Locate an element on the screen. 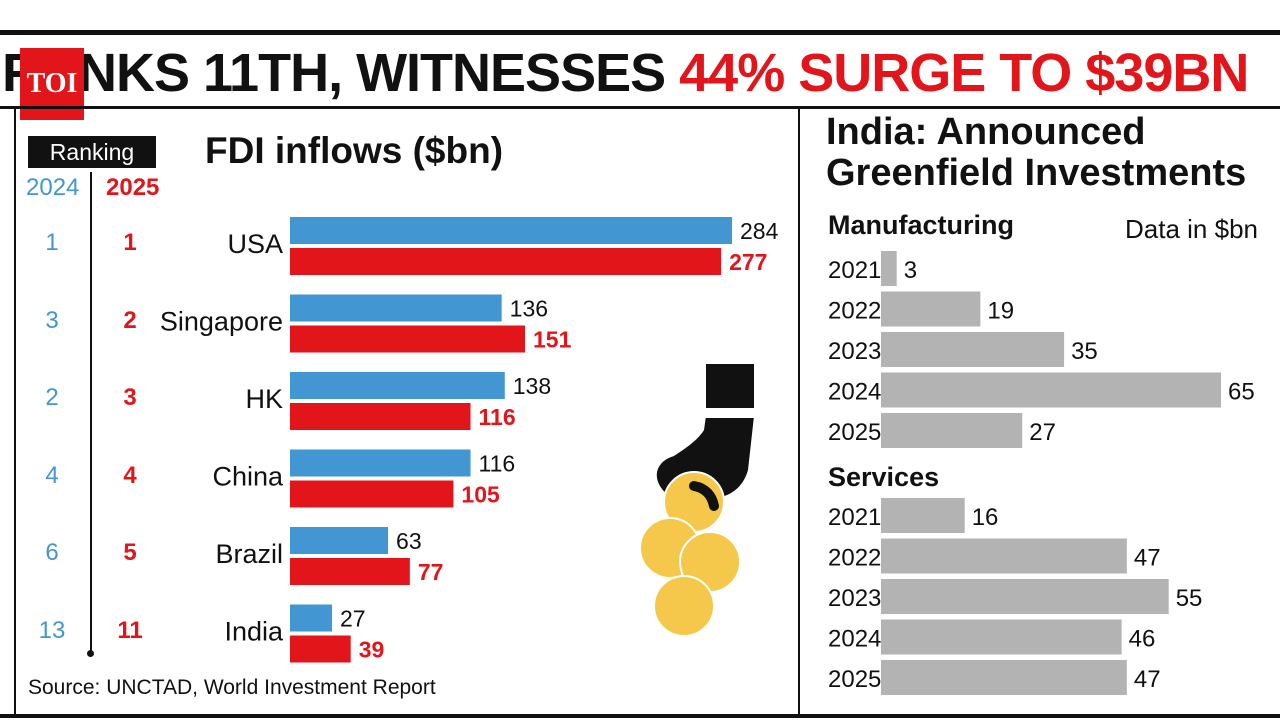 This screenshot has width=1280, height=720. fdi-bar-2025-india is located at coordinates (320, 649).